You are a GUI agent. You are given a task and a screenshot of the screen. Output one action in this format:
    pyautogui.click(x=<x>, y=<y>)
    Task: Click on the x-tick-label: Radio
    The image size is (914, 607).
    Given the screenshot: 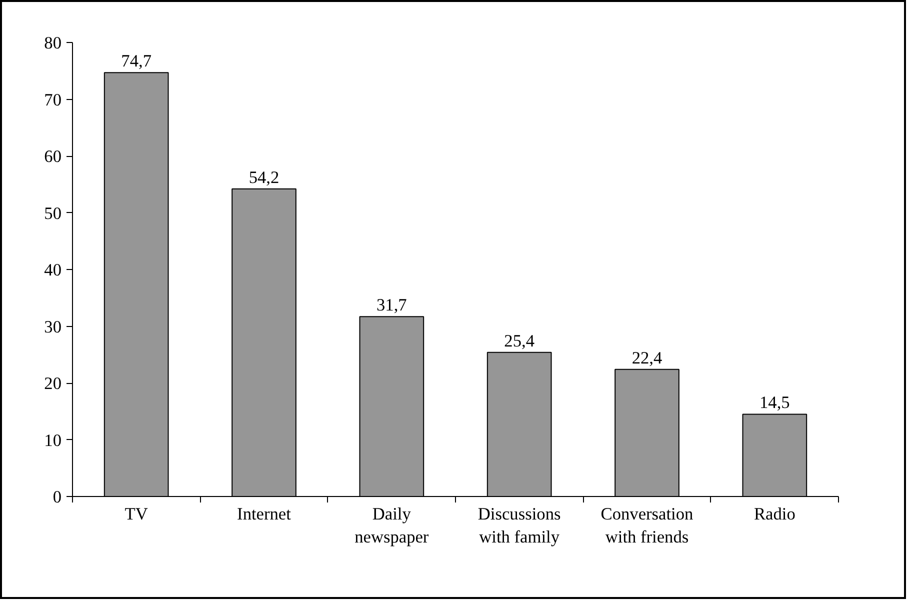 What is the action you would take?
    pyautogui.click(x=775, y=514)
    